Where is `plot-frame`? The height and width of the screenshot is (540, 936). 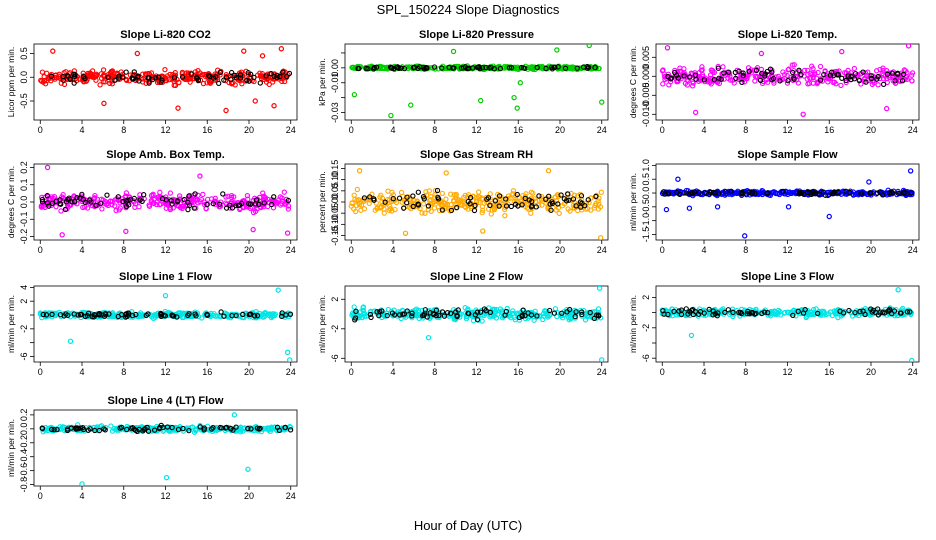 plot-frame is located at coordinates (476, 82).